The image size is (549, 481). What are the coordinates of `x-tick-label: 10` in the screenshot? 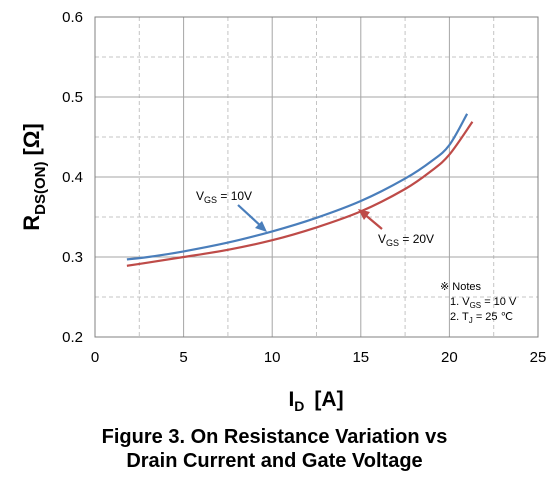 It's located at (272, 357).